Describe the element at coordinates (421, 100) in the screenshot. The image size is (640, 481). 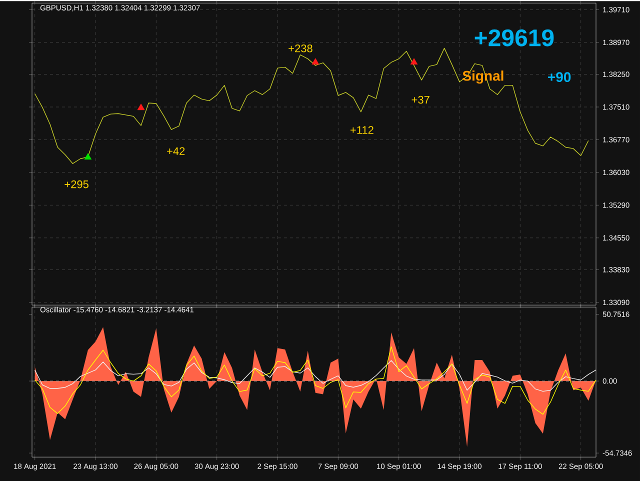
I see `annotation: +37` at that location.